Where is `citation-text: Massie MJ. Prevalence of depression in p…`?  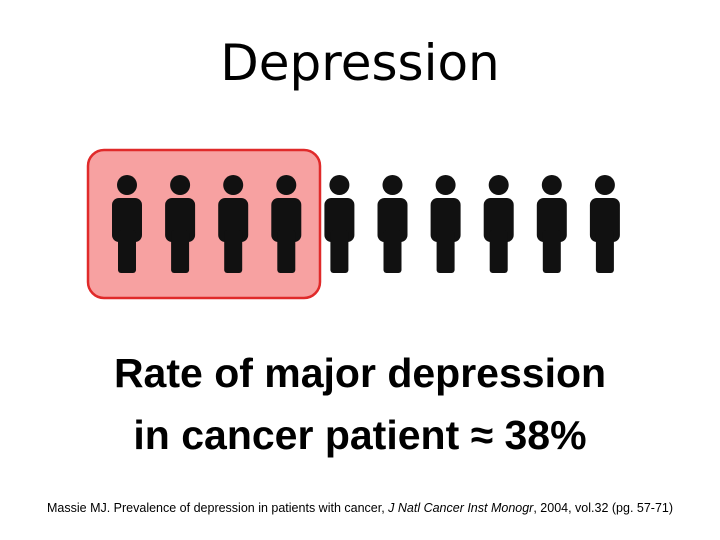 citation-text: Massie MJ. Prevalence of depression in p… is located at coordinates (218, 508).